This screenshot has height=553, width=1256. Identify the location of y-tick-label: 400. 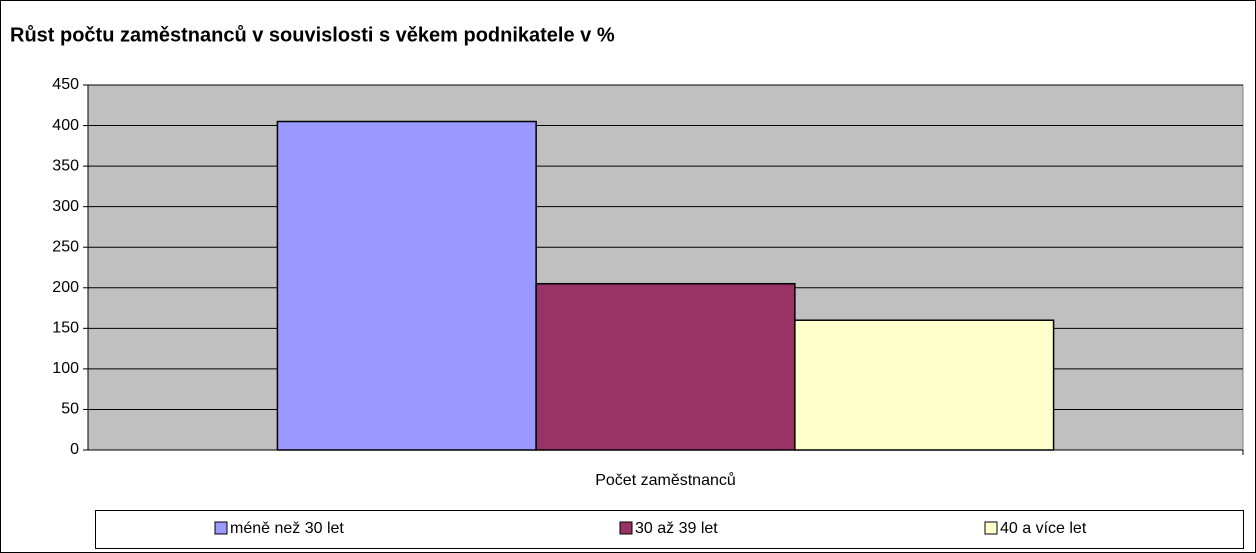
(65, 125).